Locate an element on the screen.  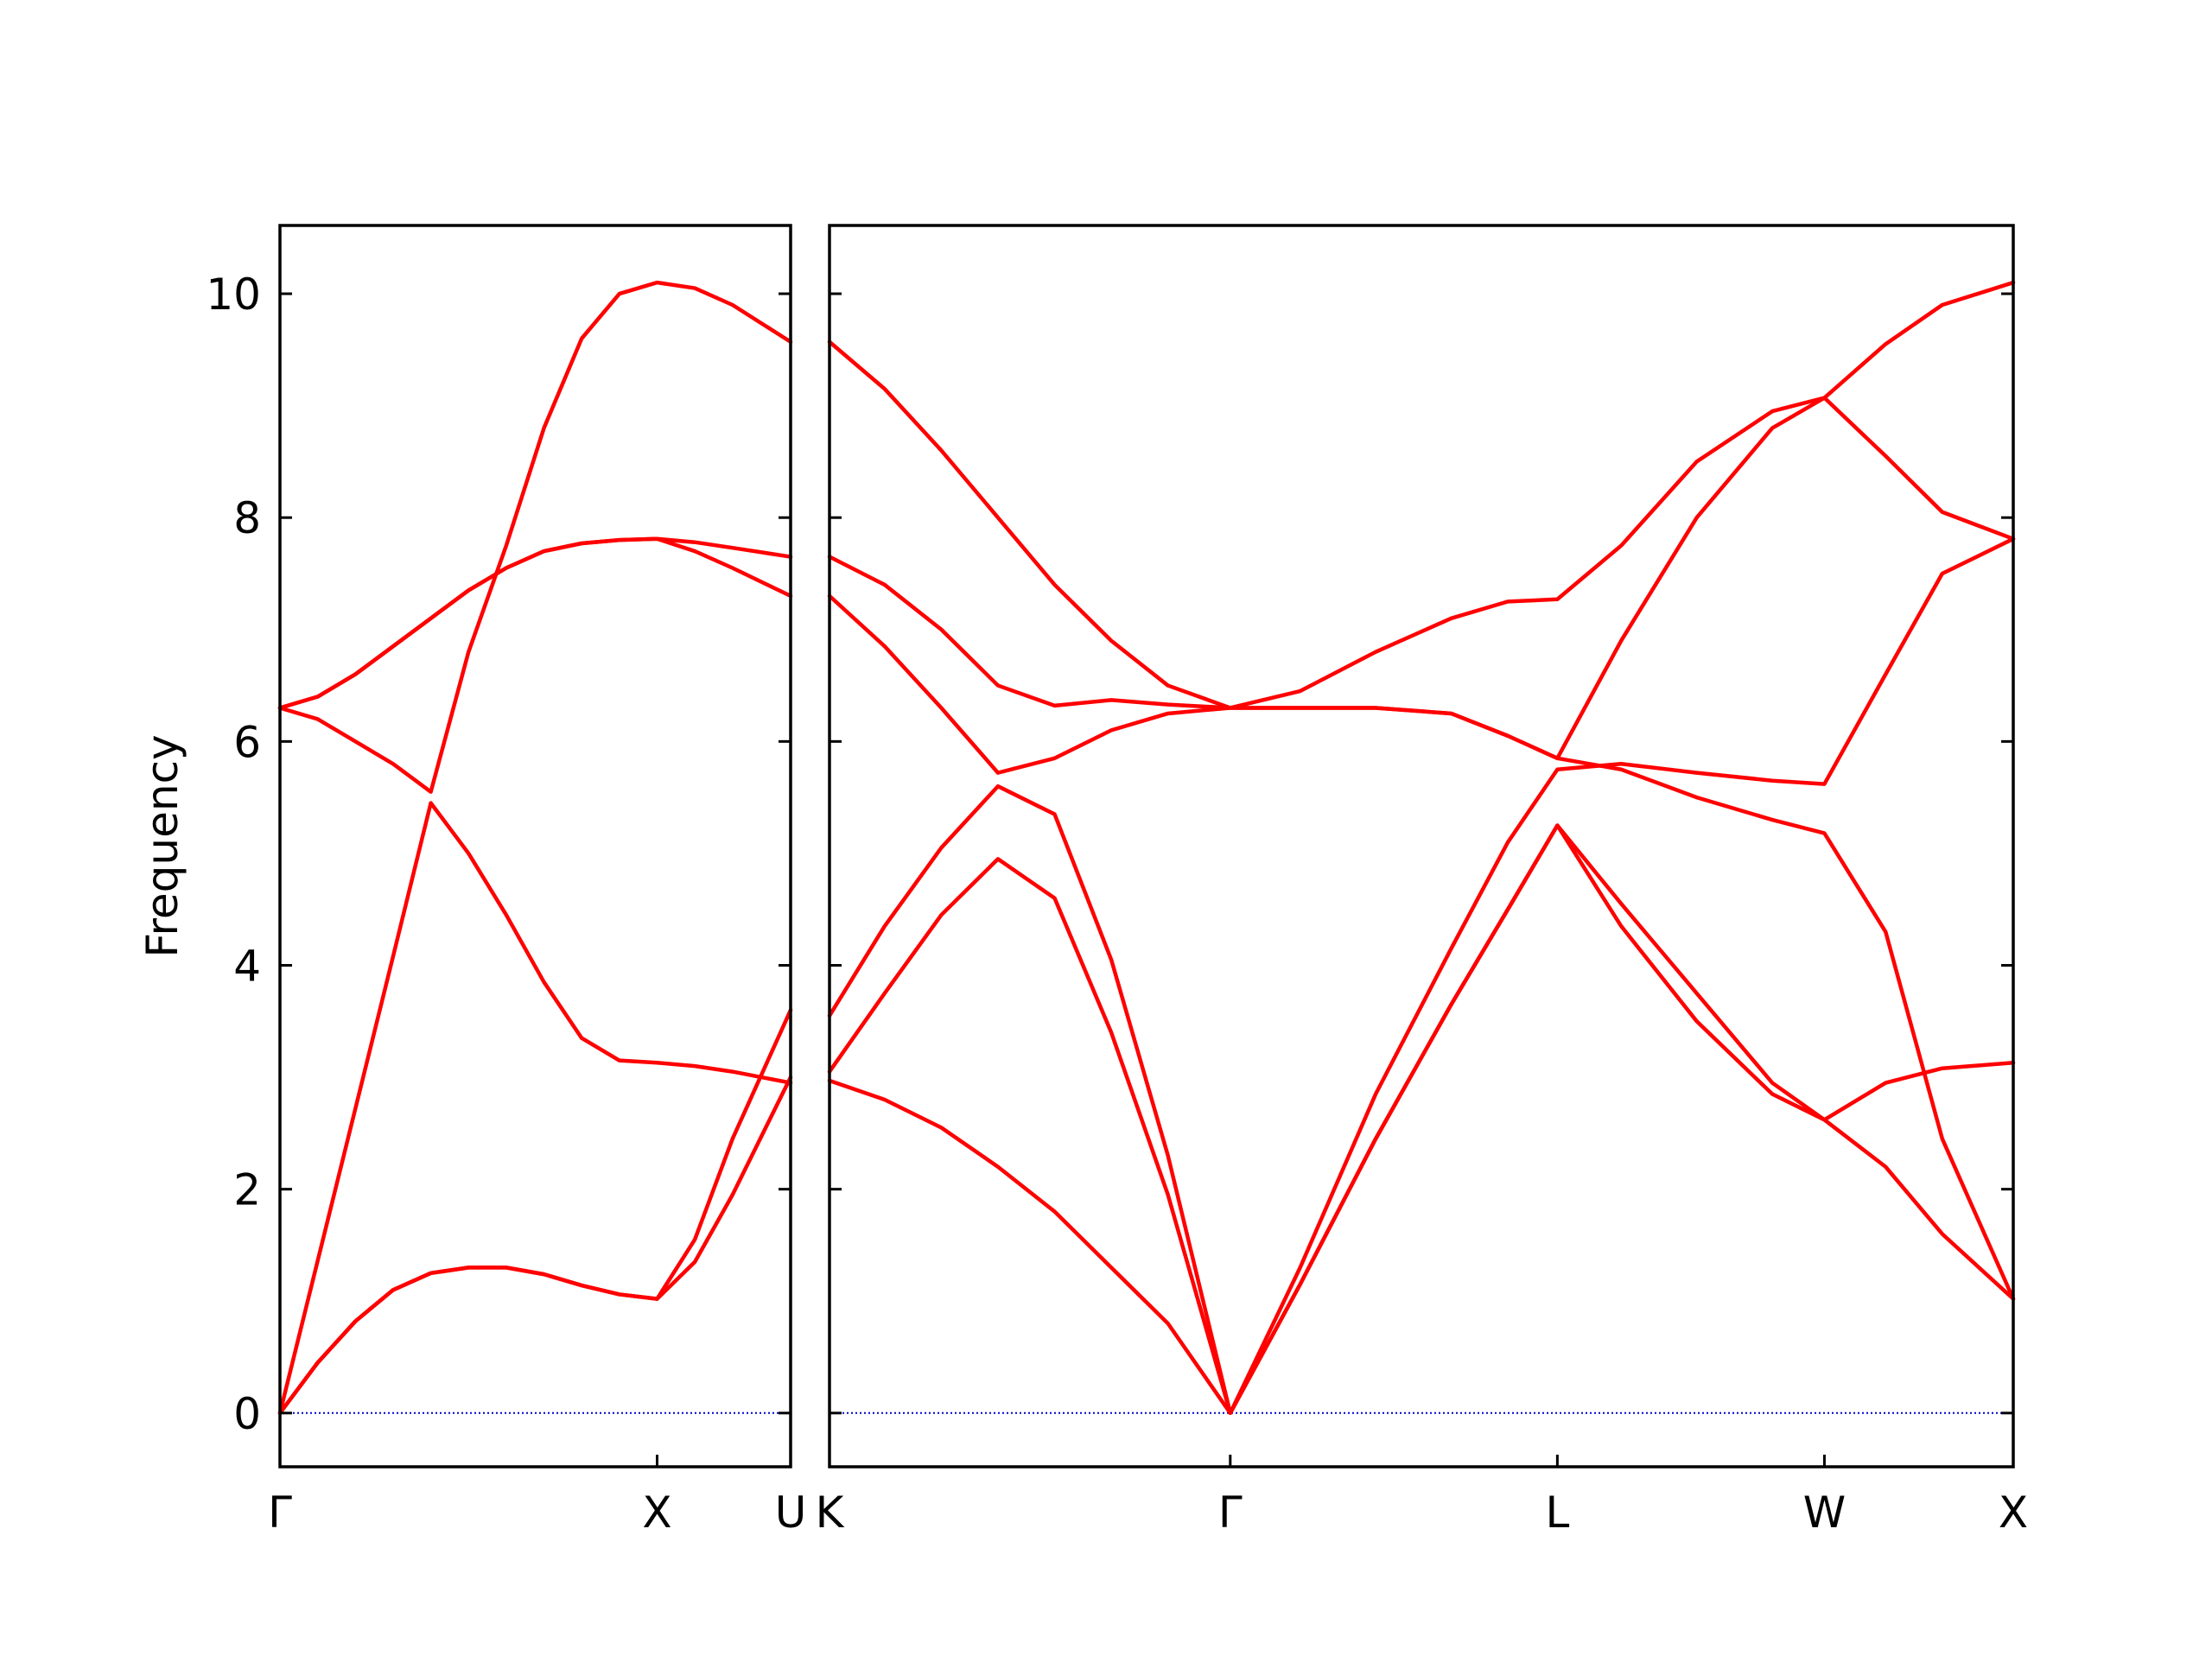
y-tick-label: 4 is located at coordinates (247, 966).